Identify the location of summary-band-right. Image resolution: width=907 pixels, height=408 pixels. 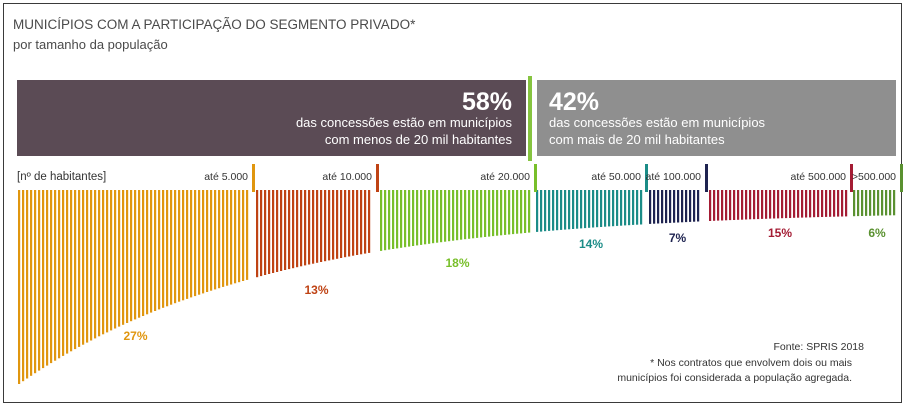
(716, 118).